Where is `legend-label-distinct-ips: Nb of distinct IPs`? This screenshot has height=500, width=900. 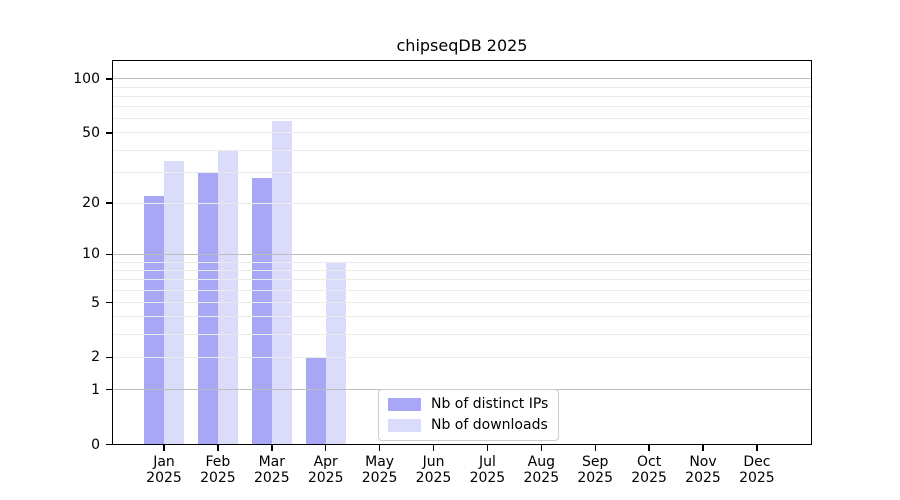 legend-label-distinct-ips: Nb of distinct IPs is located at coordinates (490, 404).